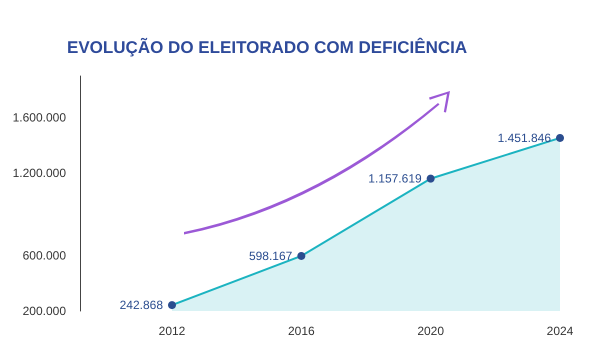 This screenshot has width=600, height=363. I want to click on x-tick-label: 2016, so click(302, 331).